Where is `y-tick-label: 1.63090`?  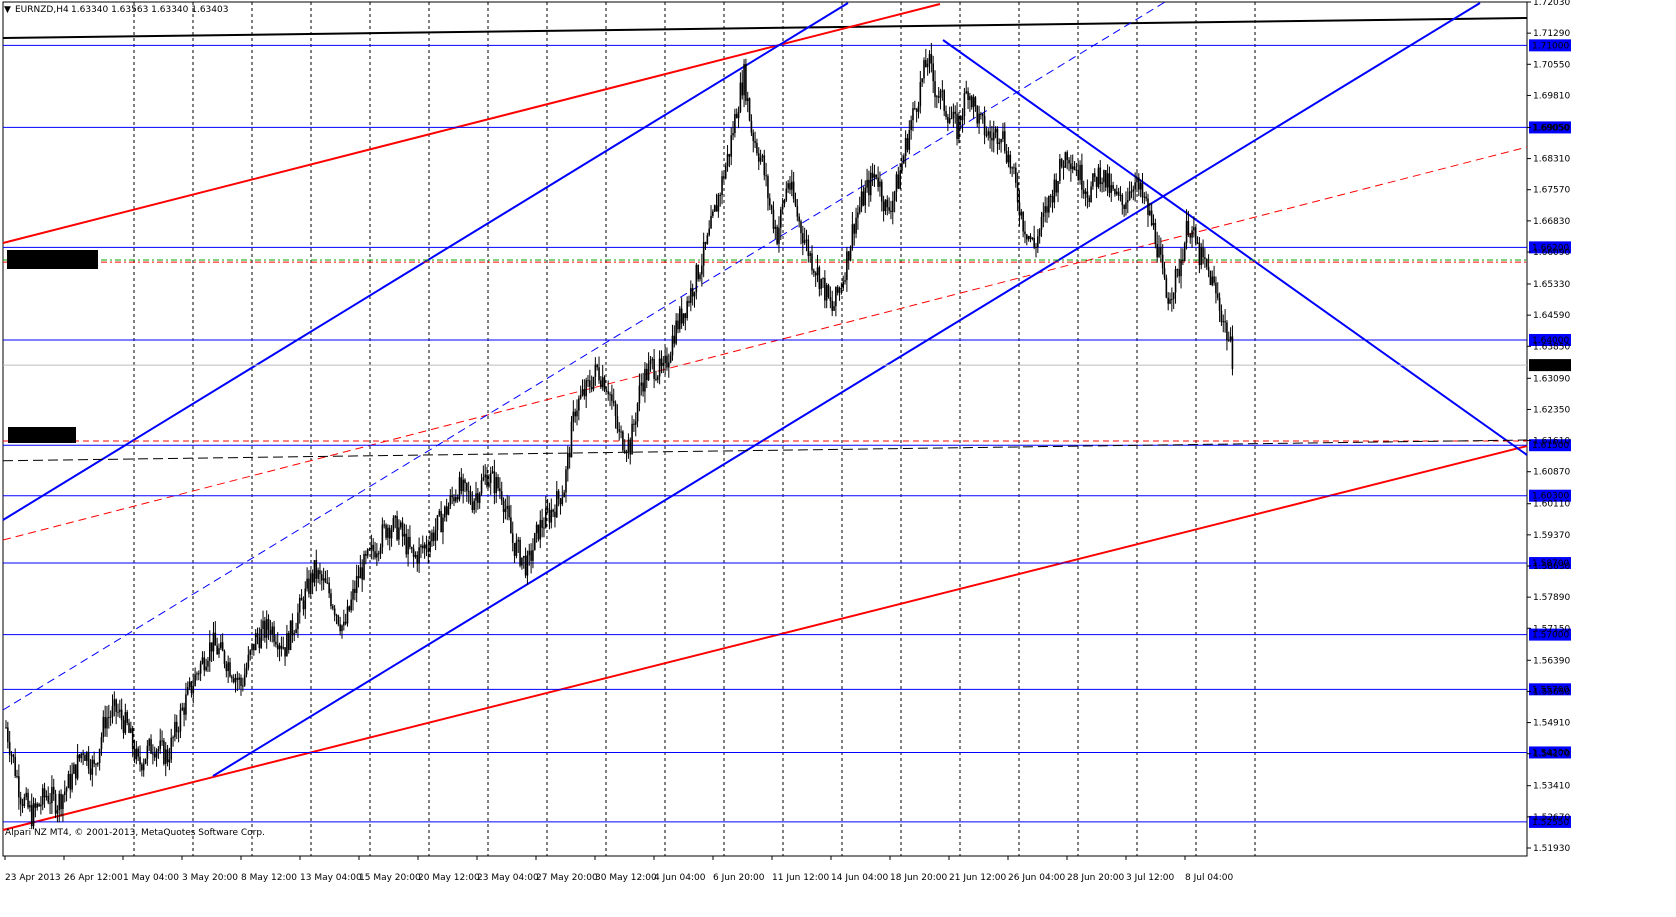
y-tick-label: 1.63090 is located at coordinates (1551, 379).